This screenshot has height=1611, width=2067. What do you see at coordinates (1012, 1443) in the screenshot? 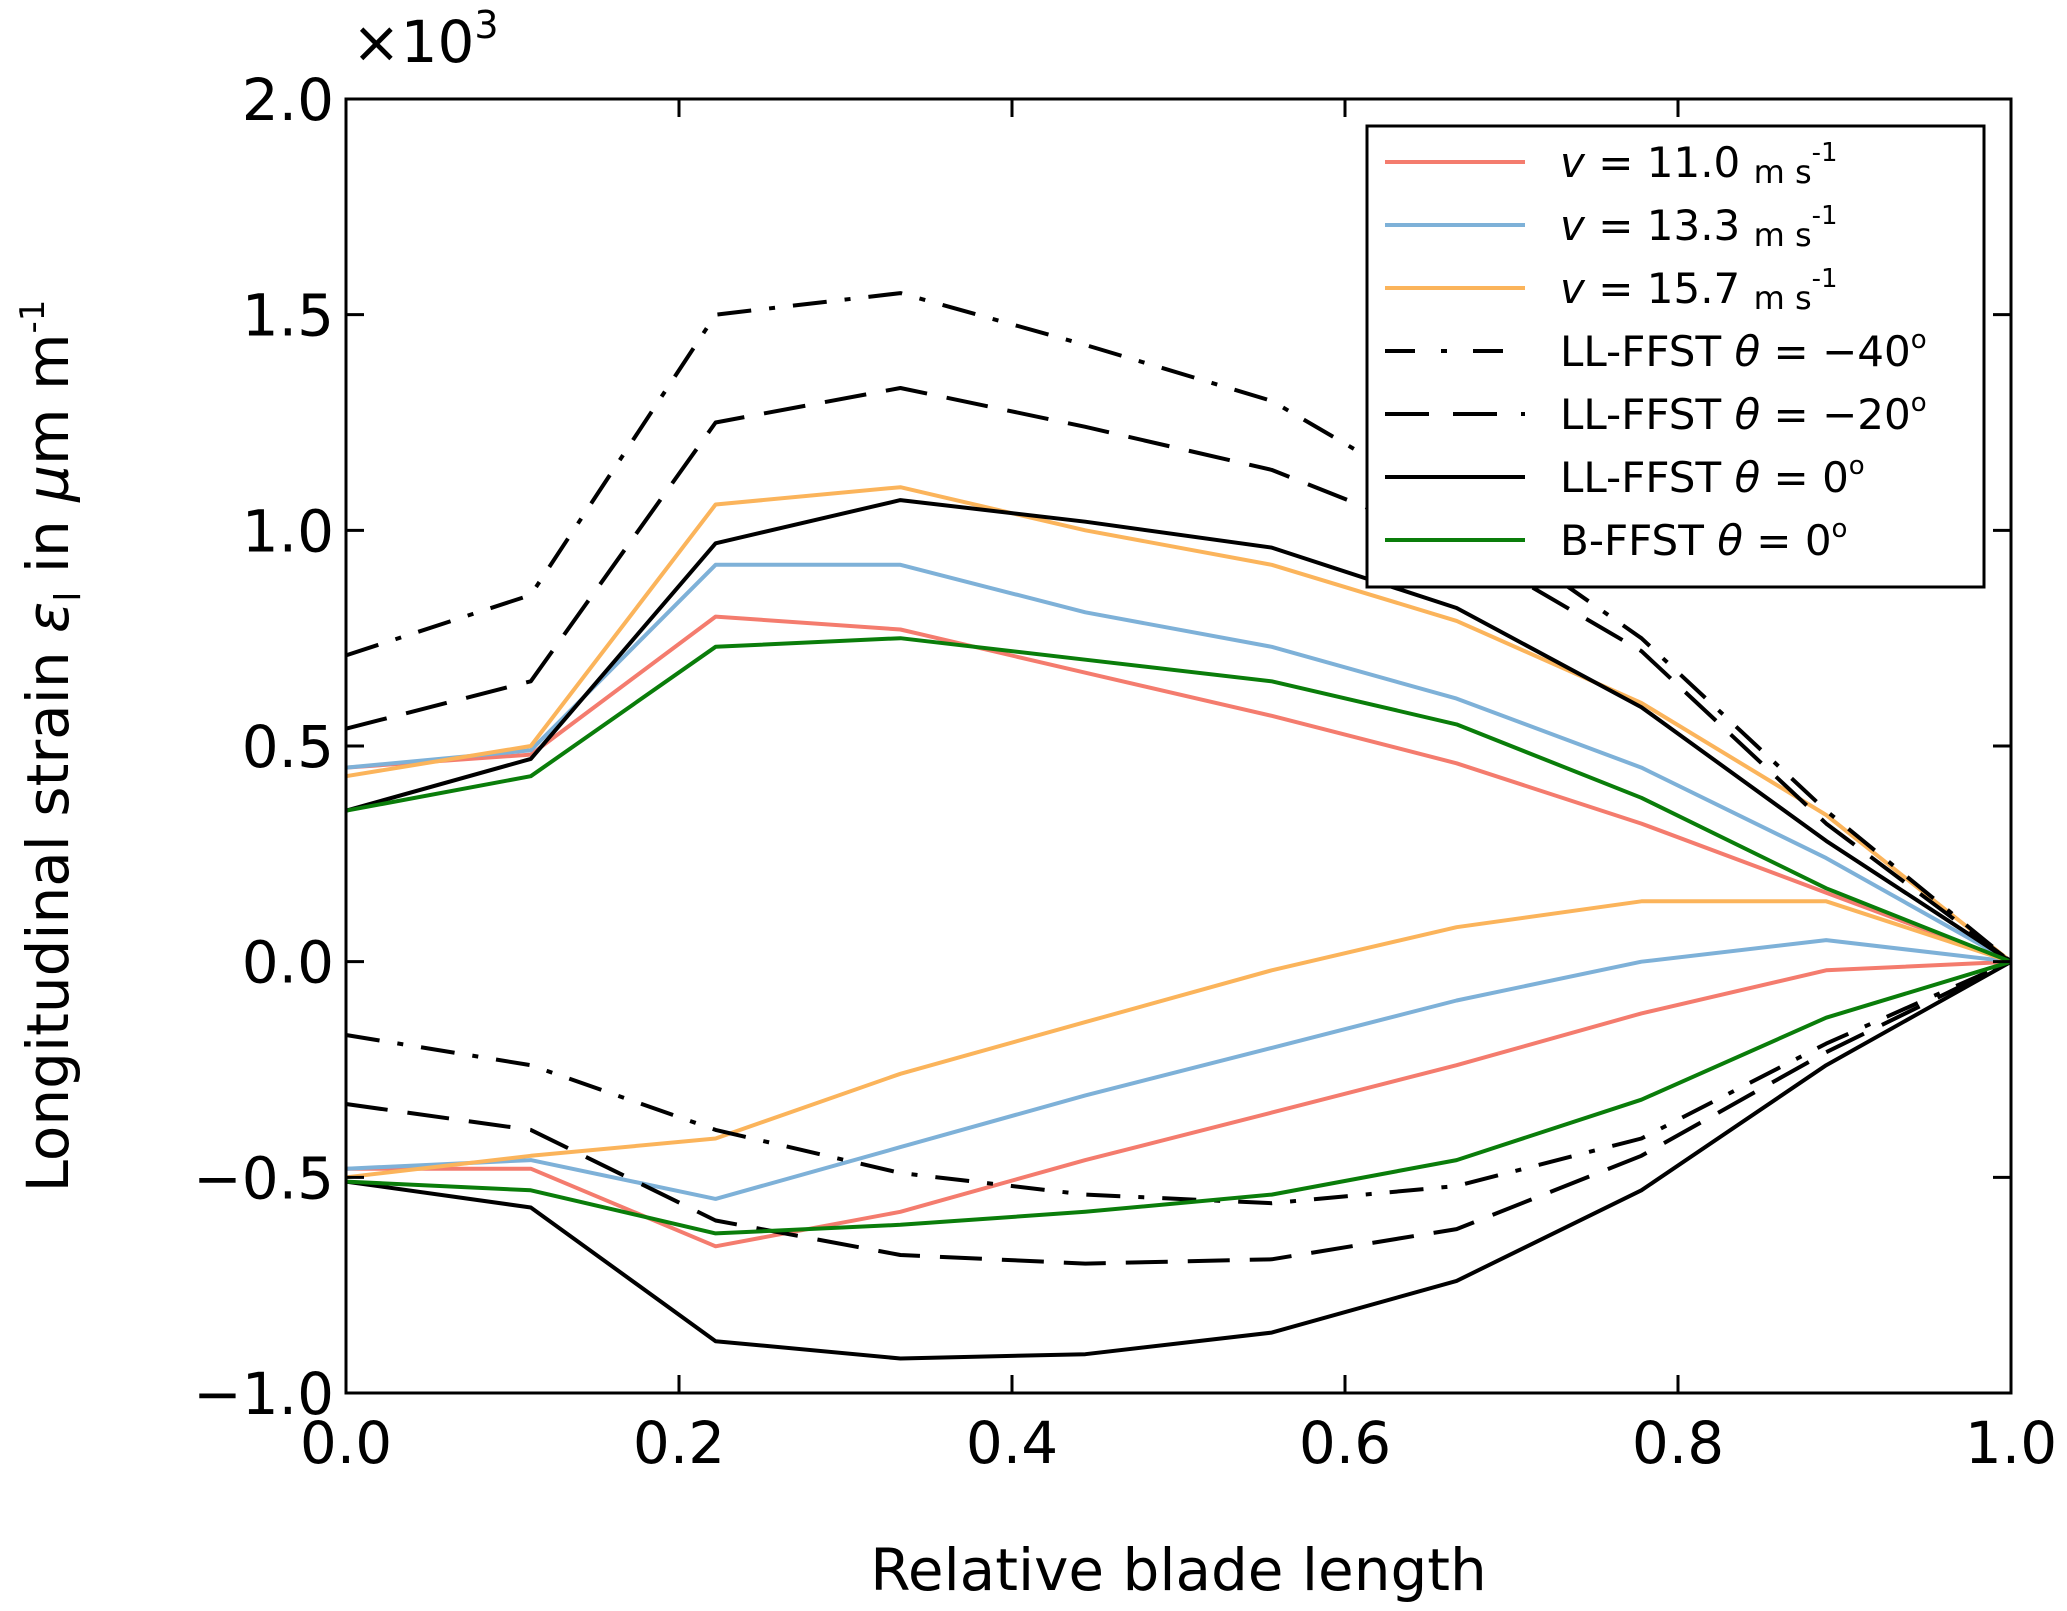
I see `x-tick-label: 0.4` at bounding box center [1012, 1443].